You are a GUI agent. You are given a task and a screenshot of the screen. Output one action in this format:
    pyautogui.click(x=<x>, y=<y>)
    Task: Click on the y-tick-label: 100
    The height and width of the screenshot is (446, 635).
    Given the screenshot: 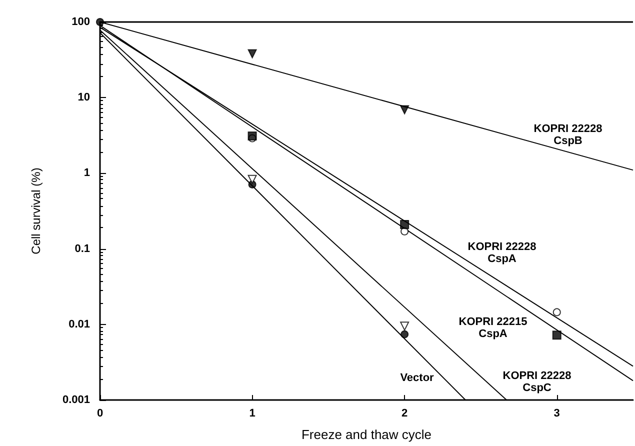 What is the action you would take?
    pyautogui.click(x=81, y=22)
    